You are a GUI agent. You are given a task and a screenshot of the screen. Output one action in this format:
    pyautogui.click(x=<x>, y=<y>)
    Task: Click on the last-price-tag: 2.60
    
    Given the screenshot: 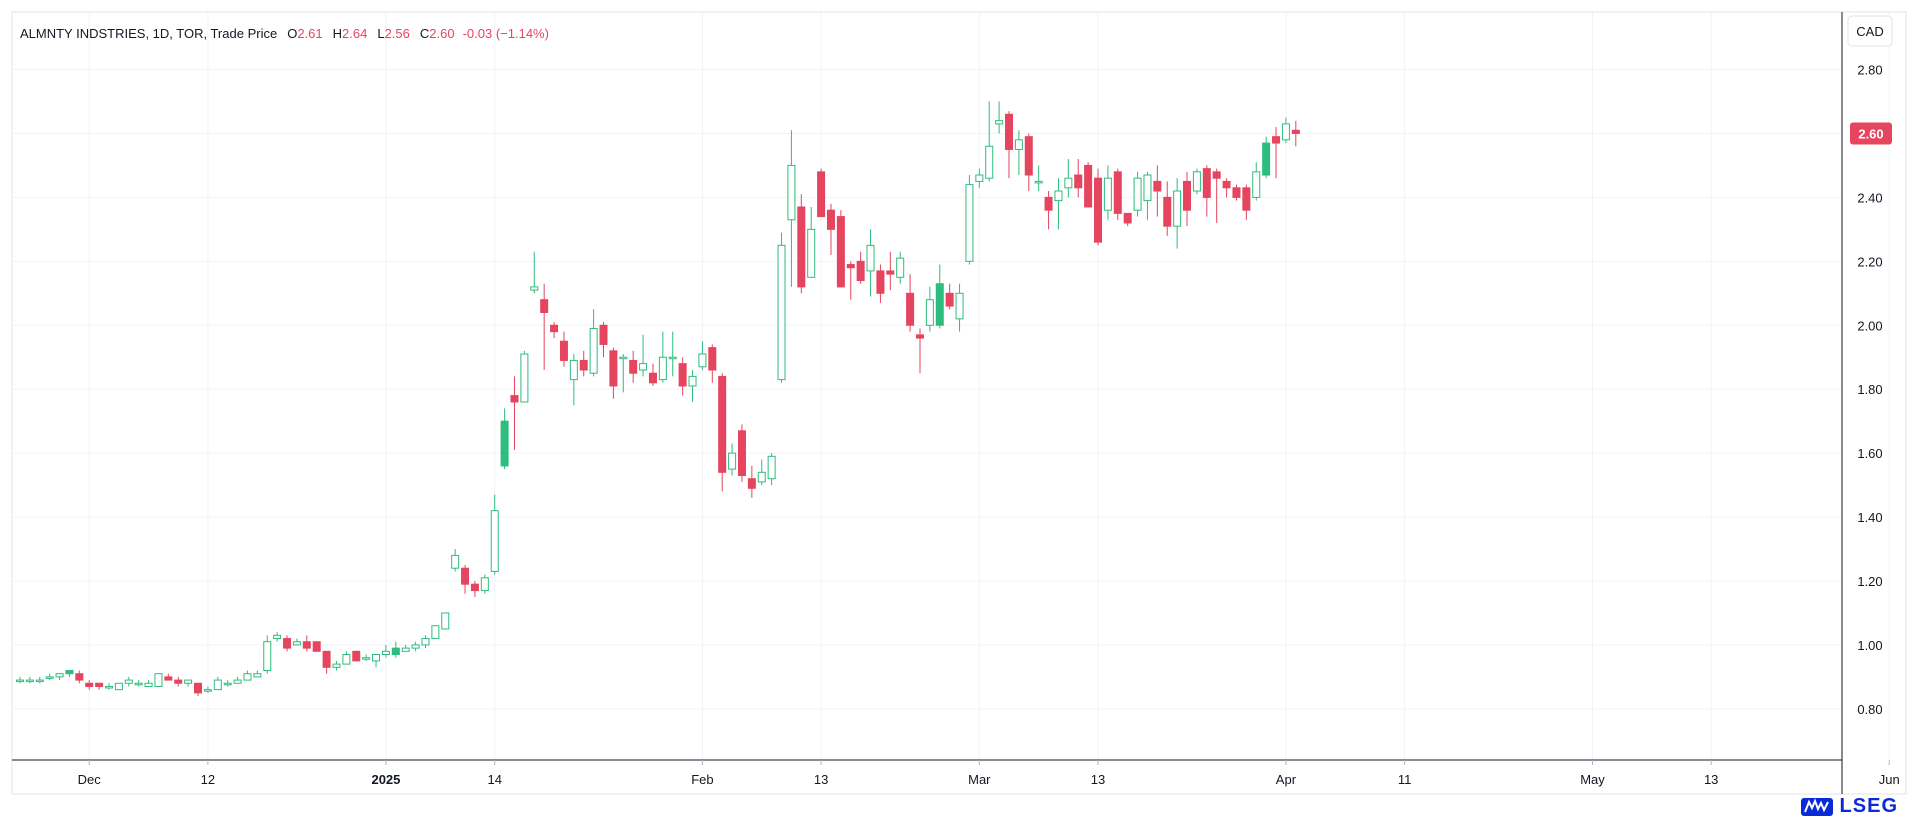 What is the action you would take?
    pyautogui.click(x=1871, y=133)
    